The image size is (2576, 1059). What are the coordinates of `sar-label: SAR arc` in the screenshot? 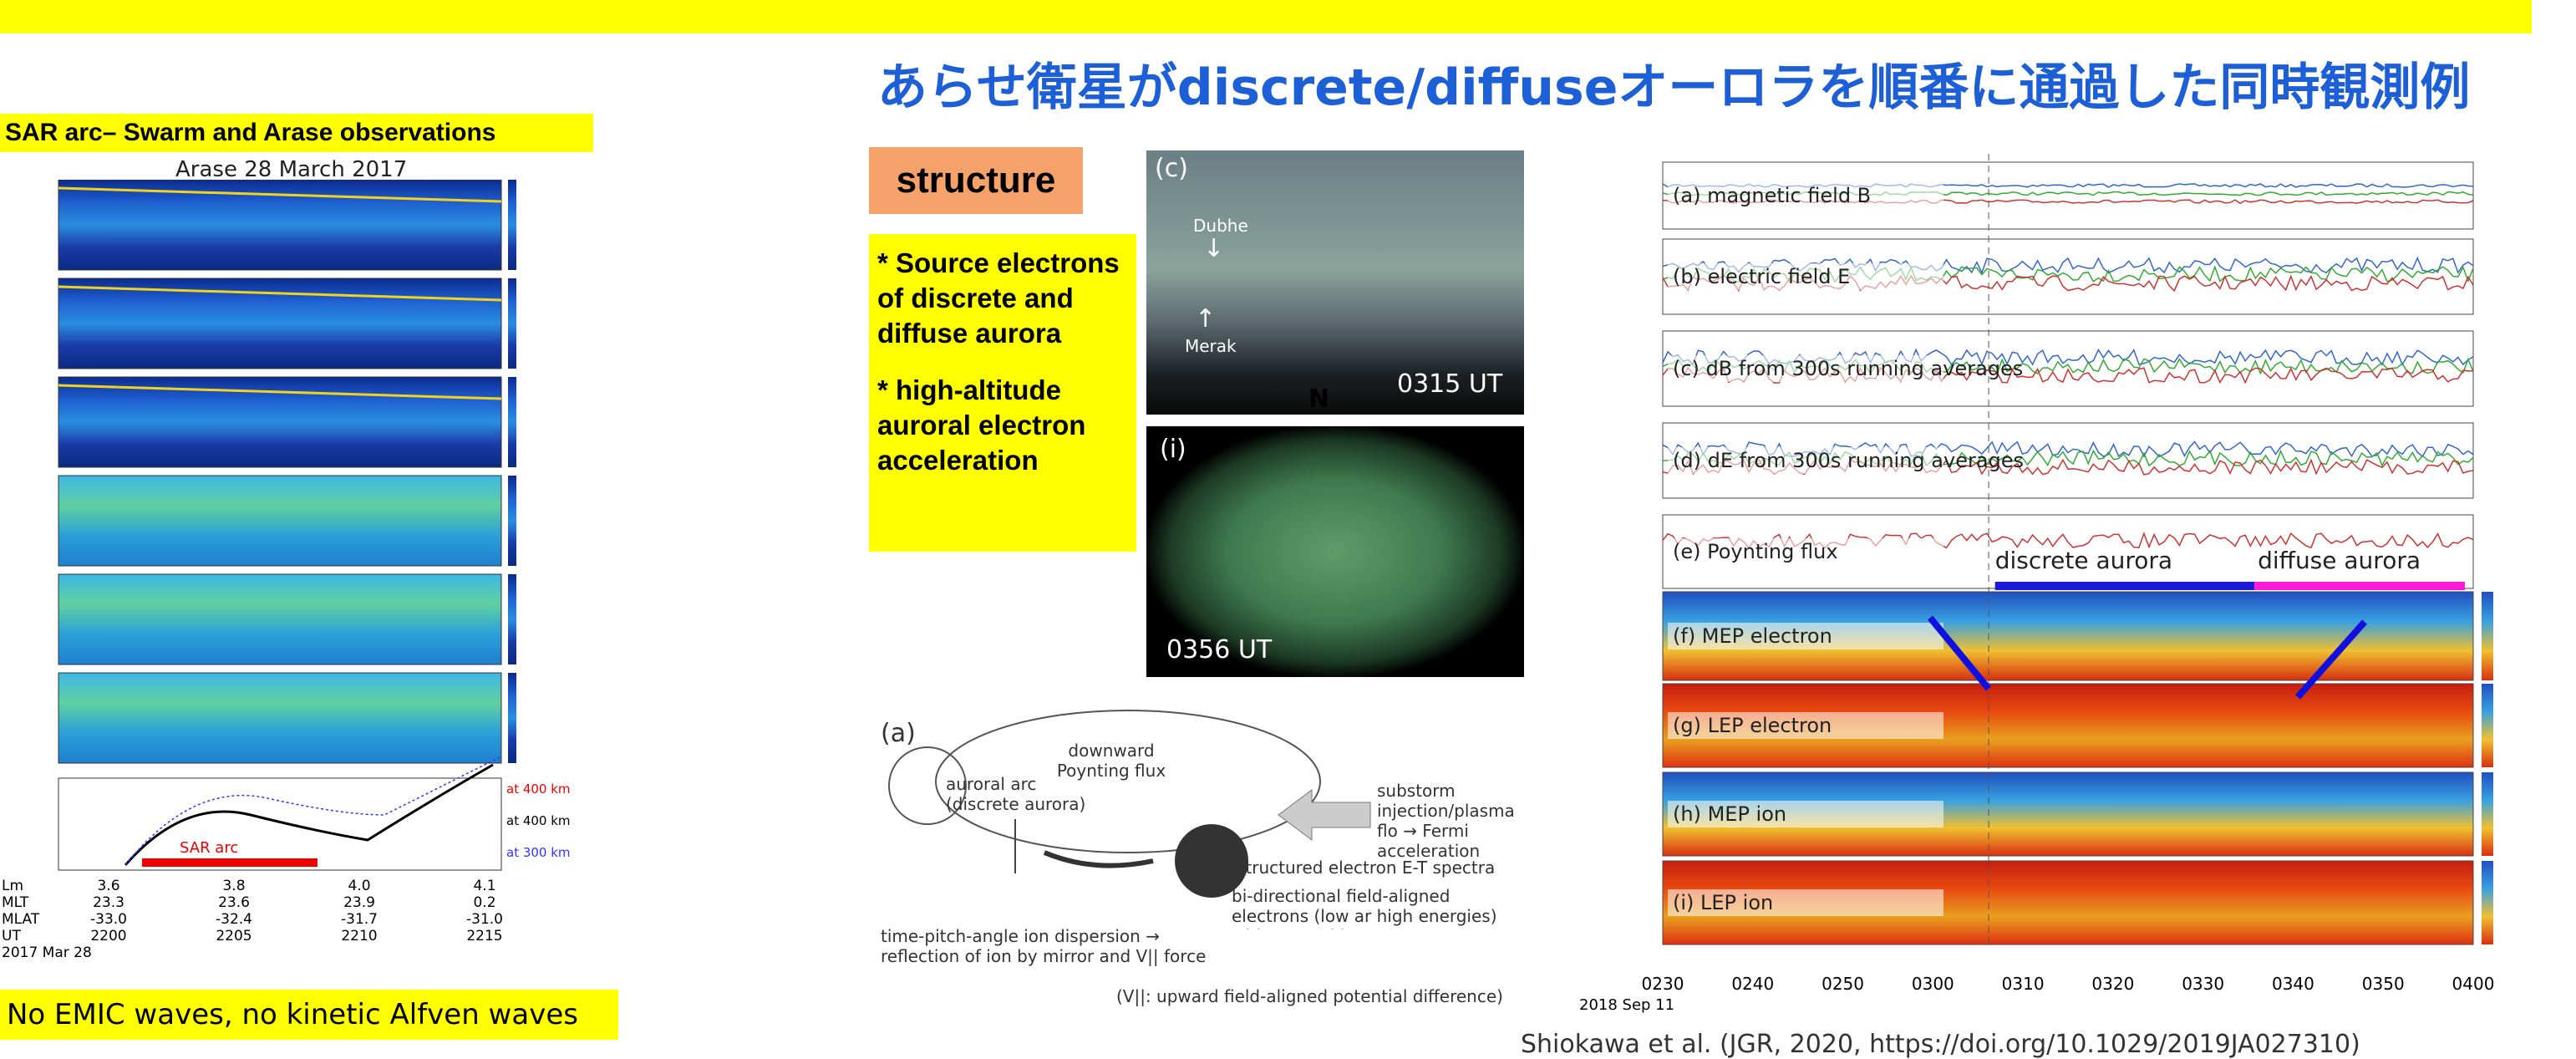 It's located at (209, 848).